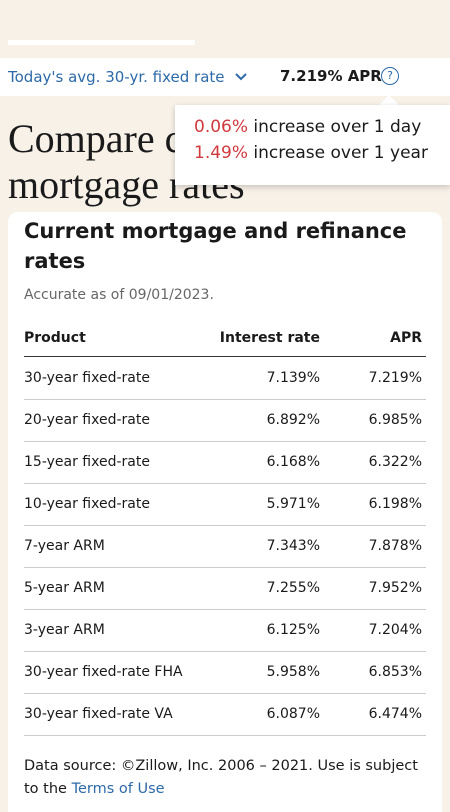 This screenshot has width=450, height=812. What do you see at coordinates (225, 504) in the screenshot?
I see `table-row: 10-year fixed-rate 5.971% 6.198%` at bounding box center [225, 504].